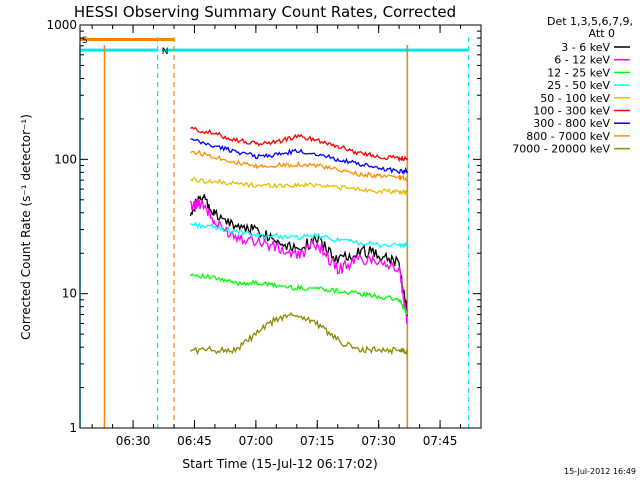 Image resolution: width=640 pixels, height=480 pixels. I want to click on legend-label-5: 100 - 300 keV, so click(571, 111).